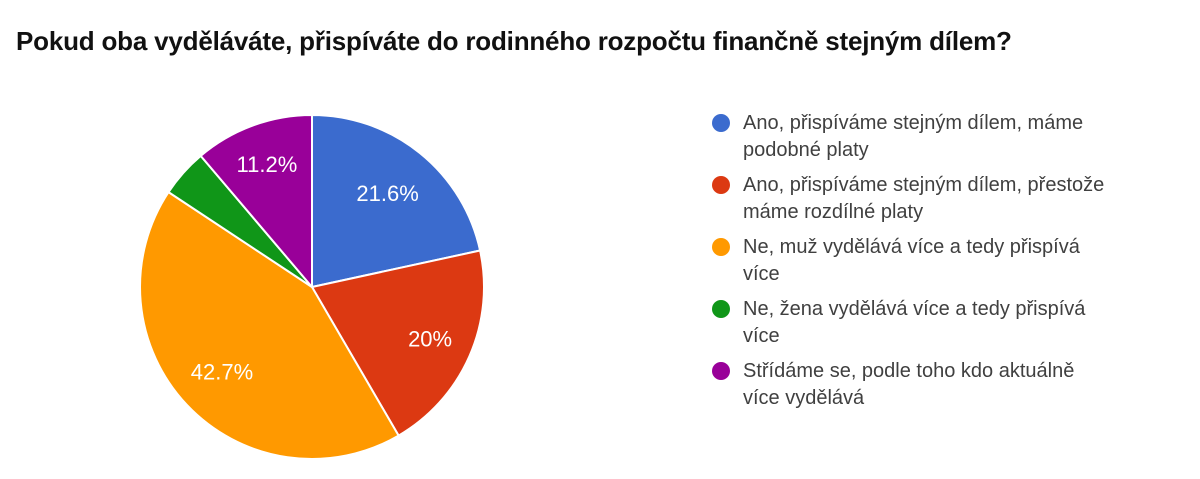 The image size is (1200, 479). I want to click on slice-label-0: 21.6%, so click(387, 193).